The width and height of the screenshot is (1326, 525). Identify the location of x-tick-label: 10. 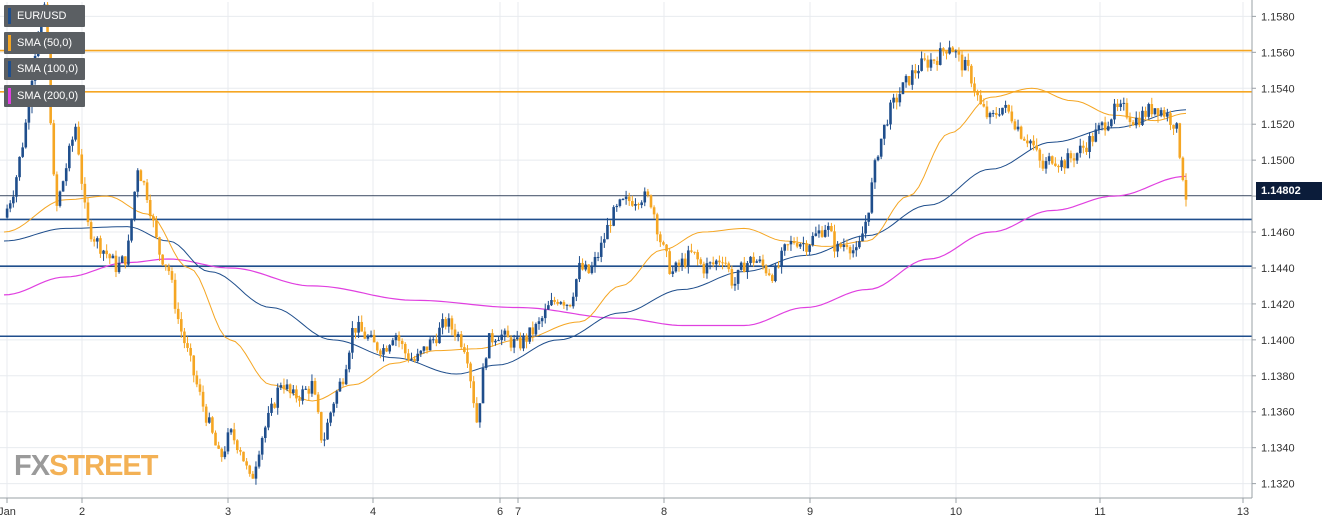
(956, 512).